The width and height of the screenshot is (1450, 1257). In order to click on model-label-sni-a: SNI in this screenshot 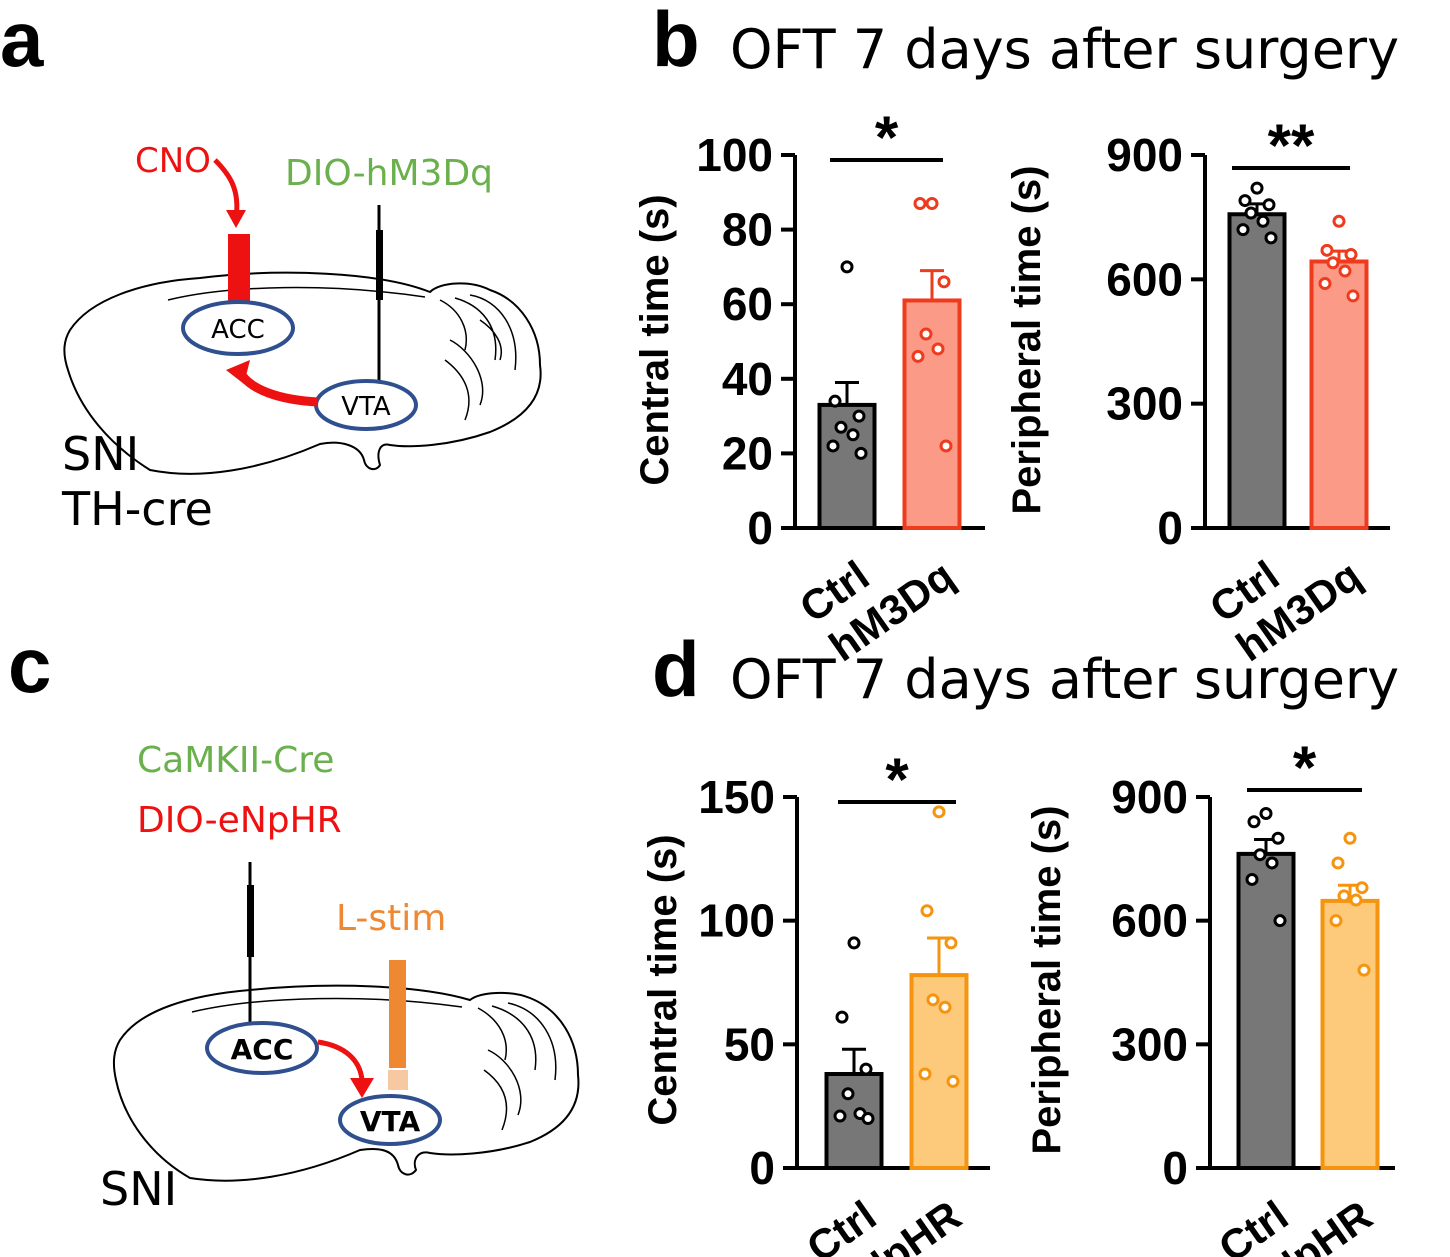, I will do `click(100, 454)`.